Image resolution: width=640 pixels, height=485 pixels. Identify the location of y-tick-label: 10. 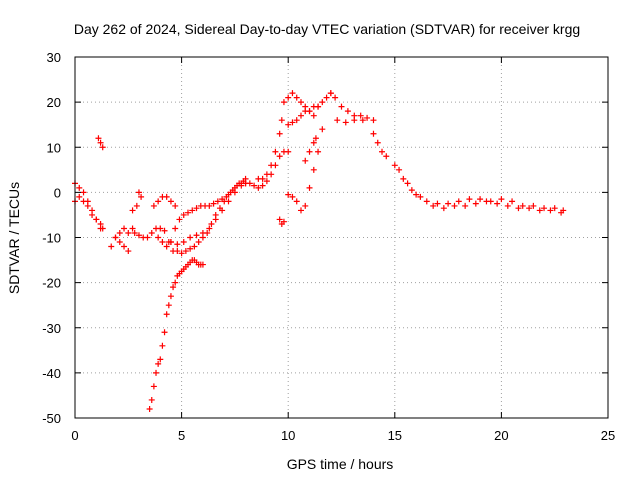
(54, 147).